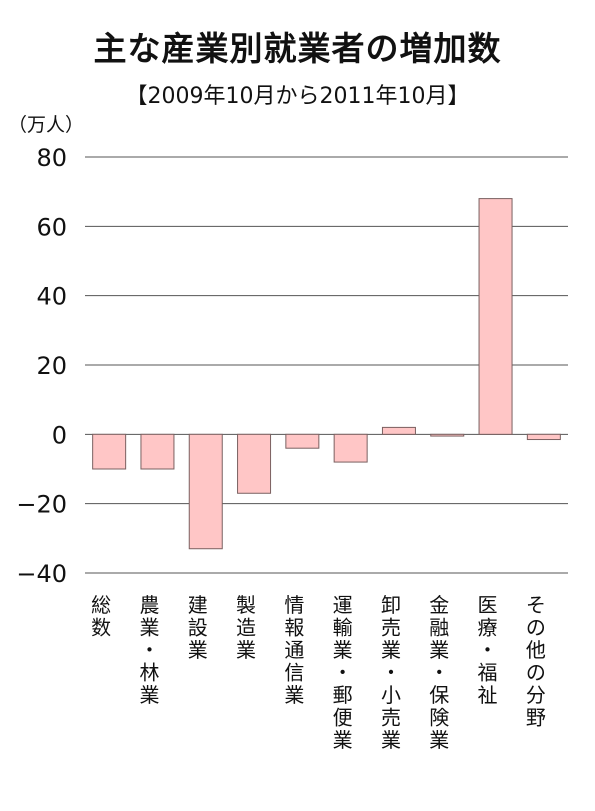  What do you see at coordinates (439, 672) in the screenshot?
I see `x-tick-label: 金融業・保険業` at bounding box center [439, 672].